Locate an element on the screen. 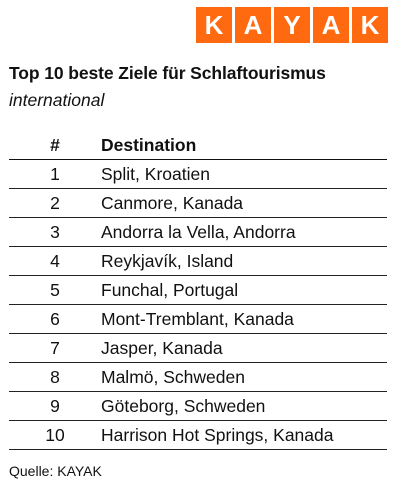 The width and height of the screenshot is (400, 490). rank-column-header: # is located at coordinates (55, 145).